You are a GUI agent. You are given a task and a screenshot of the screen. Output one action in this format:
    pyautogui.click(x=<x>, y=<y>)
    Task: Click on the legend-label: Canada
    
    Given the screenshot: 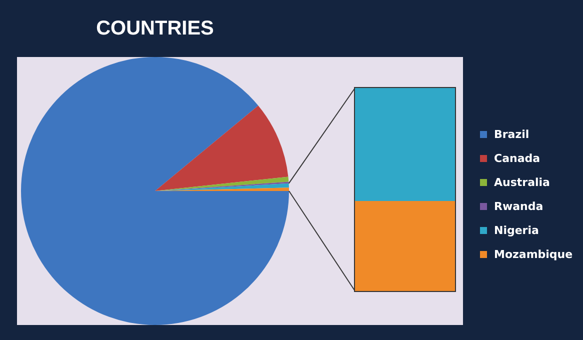 What is the action you would take?
    pyautogui.click(x=517, y=158)
    